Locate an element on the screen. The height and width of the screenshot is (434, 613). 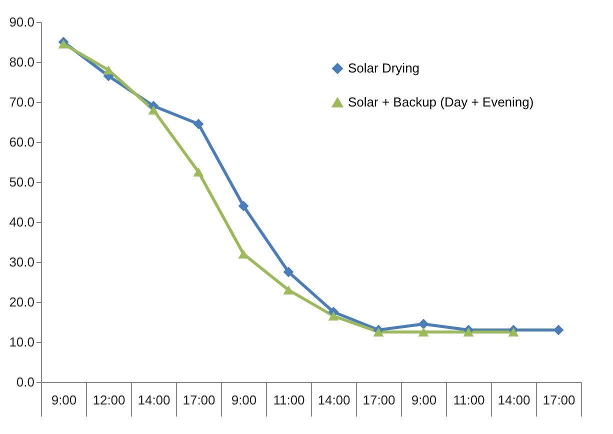
y-tick-label: 20.0 is located at coordinates (21, 302).